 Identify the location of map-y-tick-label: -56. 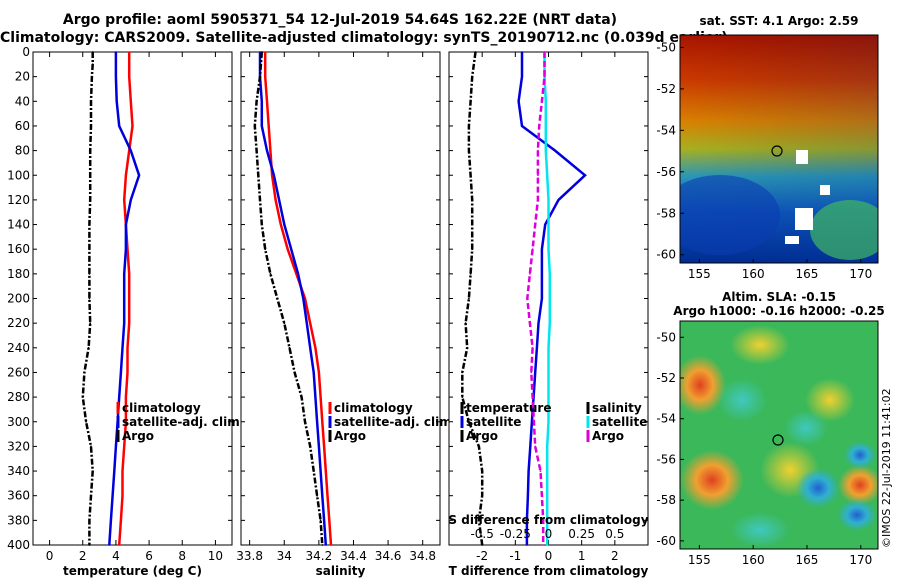
(666, 172).